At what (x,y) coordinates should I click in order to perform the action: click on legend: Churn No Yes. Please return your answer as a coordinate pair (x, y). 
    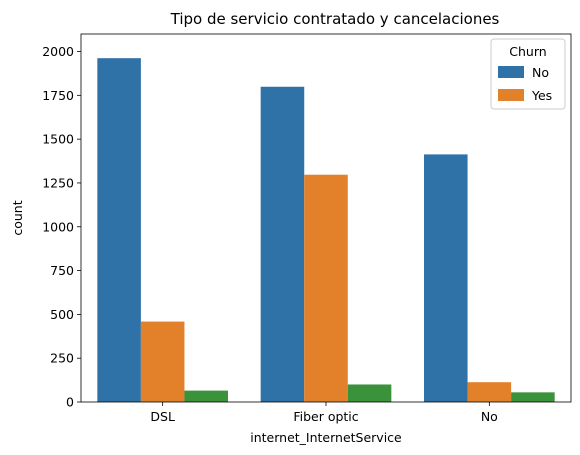
    Looking at the image, I should click on (528, 74).